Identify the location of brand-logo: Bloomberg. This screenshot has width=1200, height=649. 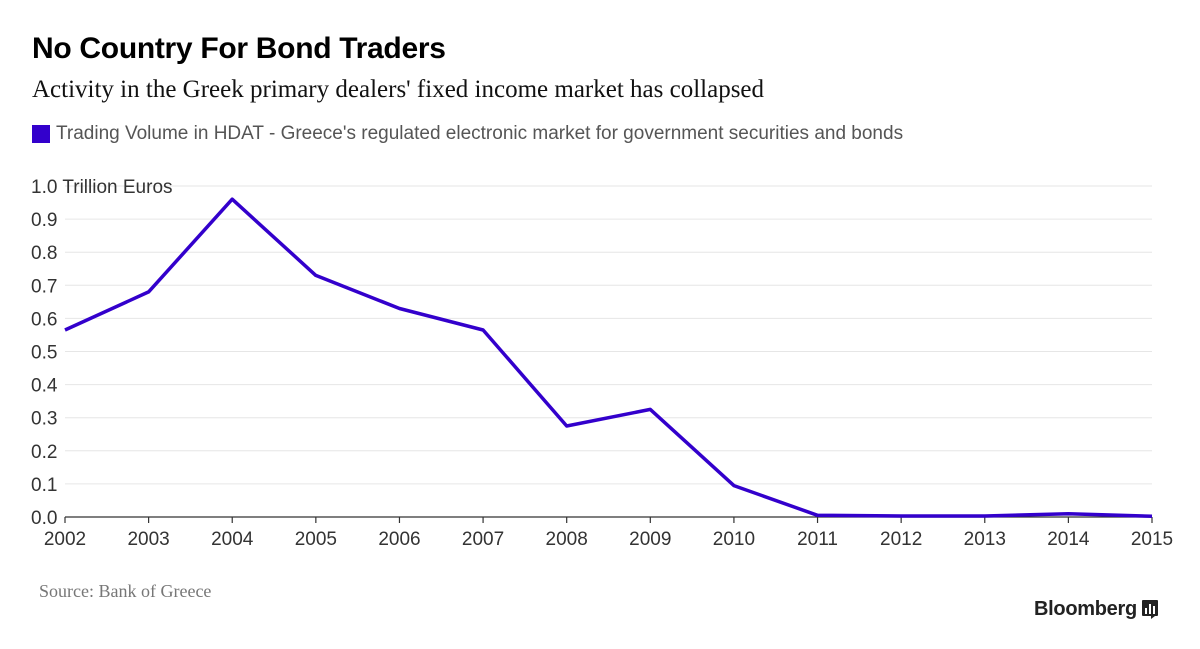
(1096, 609).